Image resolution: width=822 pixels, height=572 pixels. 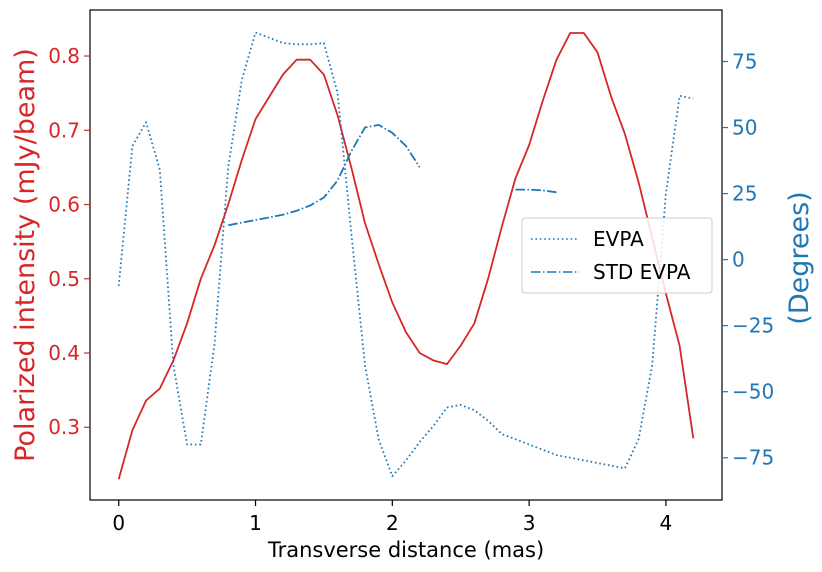 I want to click on y-axis-left-title: Polarized intensity (mJy/beam), so click(x=25, y=255).